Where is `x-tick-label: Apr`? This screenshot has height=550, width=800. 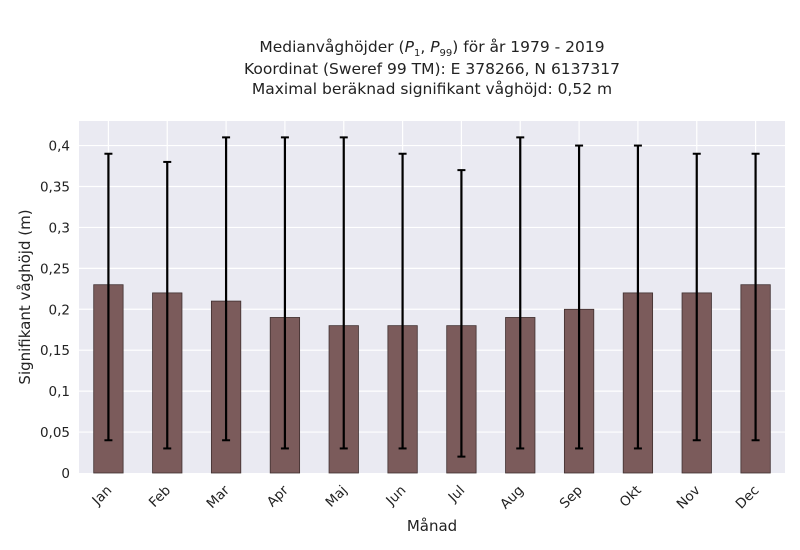
x-tick-label: Apr is located at coordinates (278, 496).